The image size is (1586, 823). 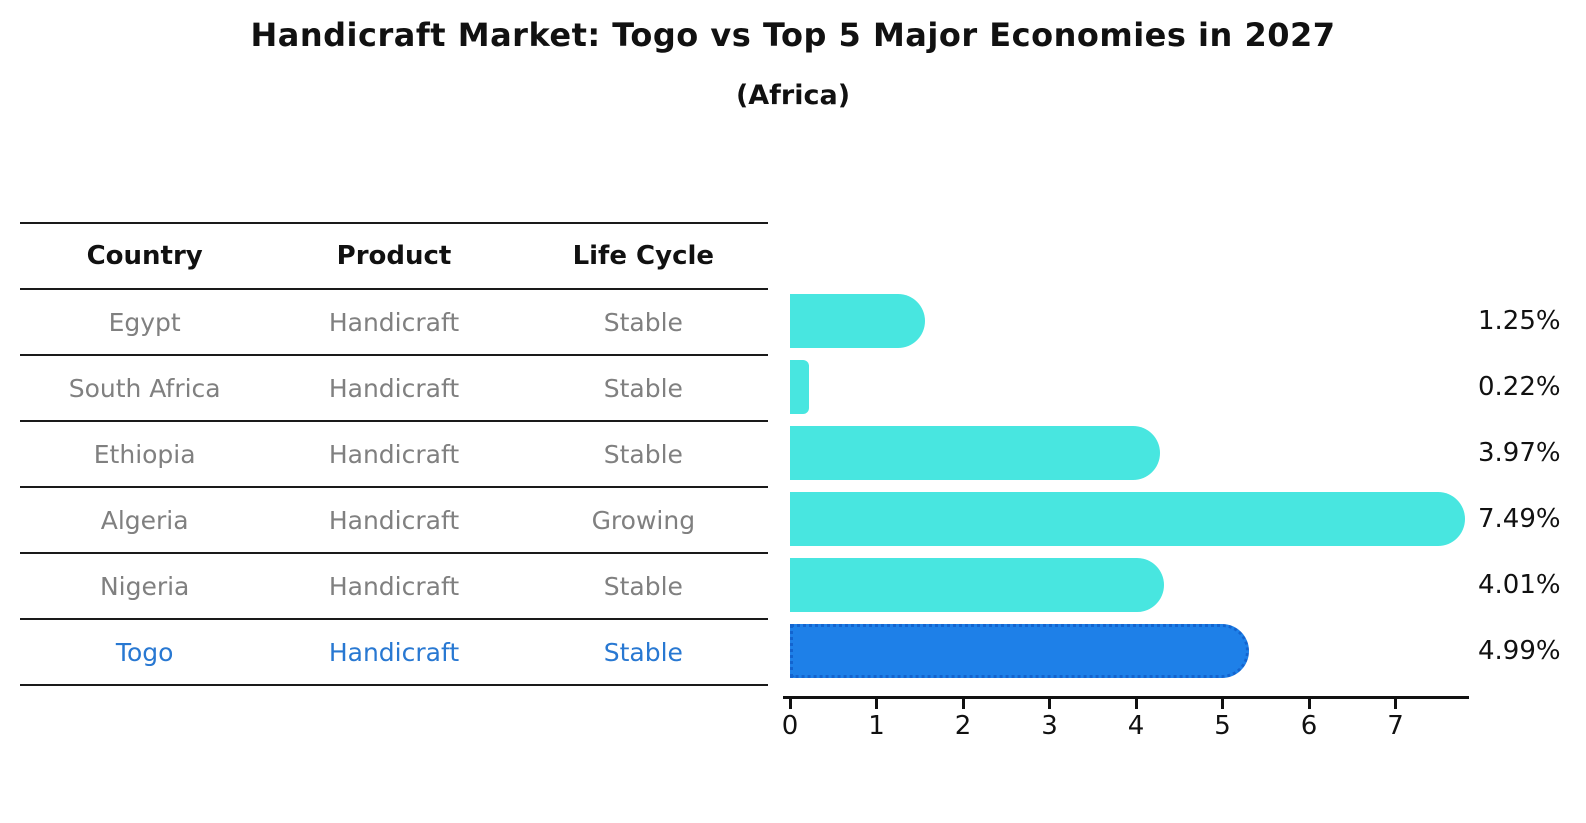 What do you see at coordinates (144, 652) in the screenshot?
I see `cell-country: Togo` at bounding box center [144, 652].